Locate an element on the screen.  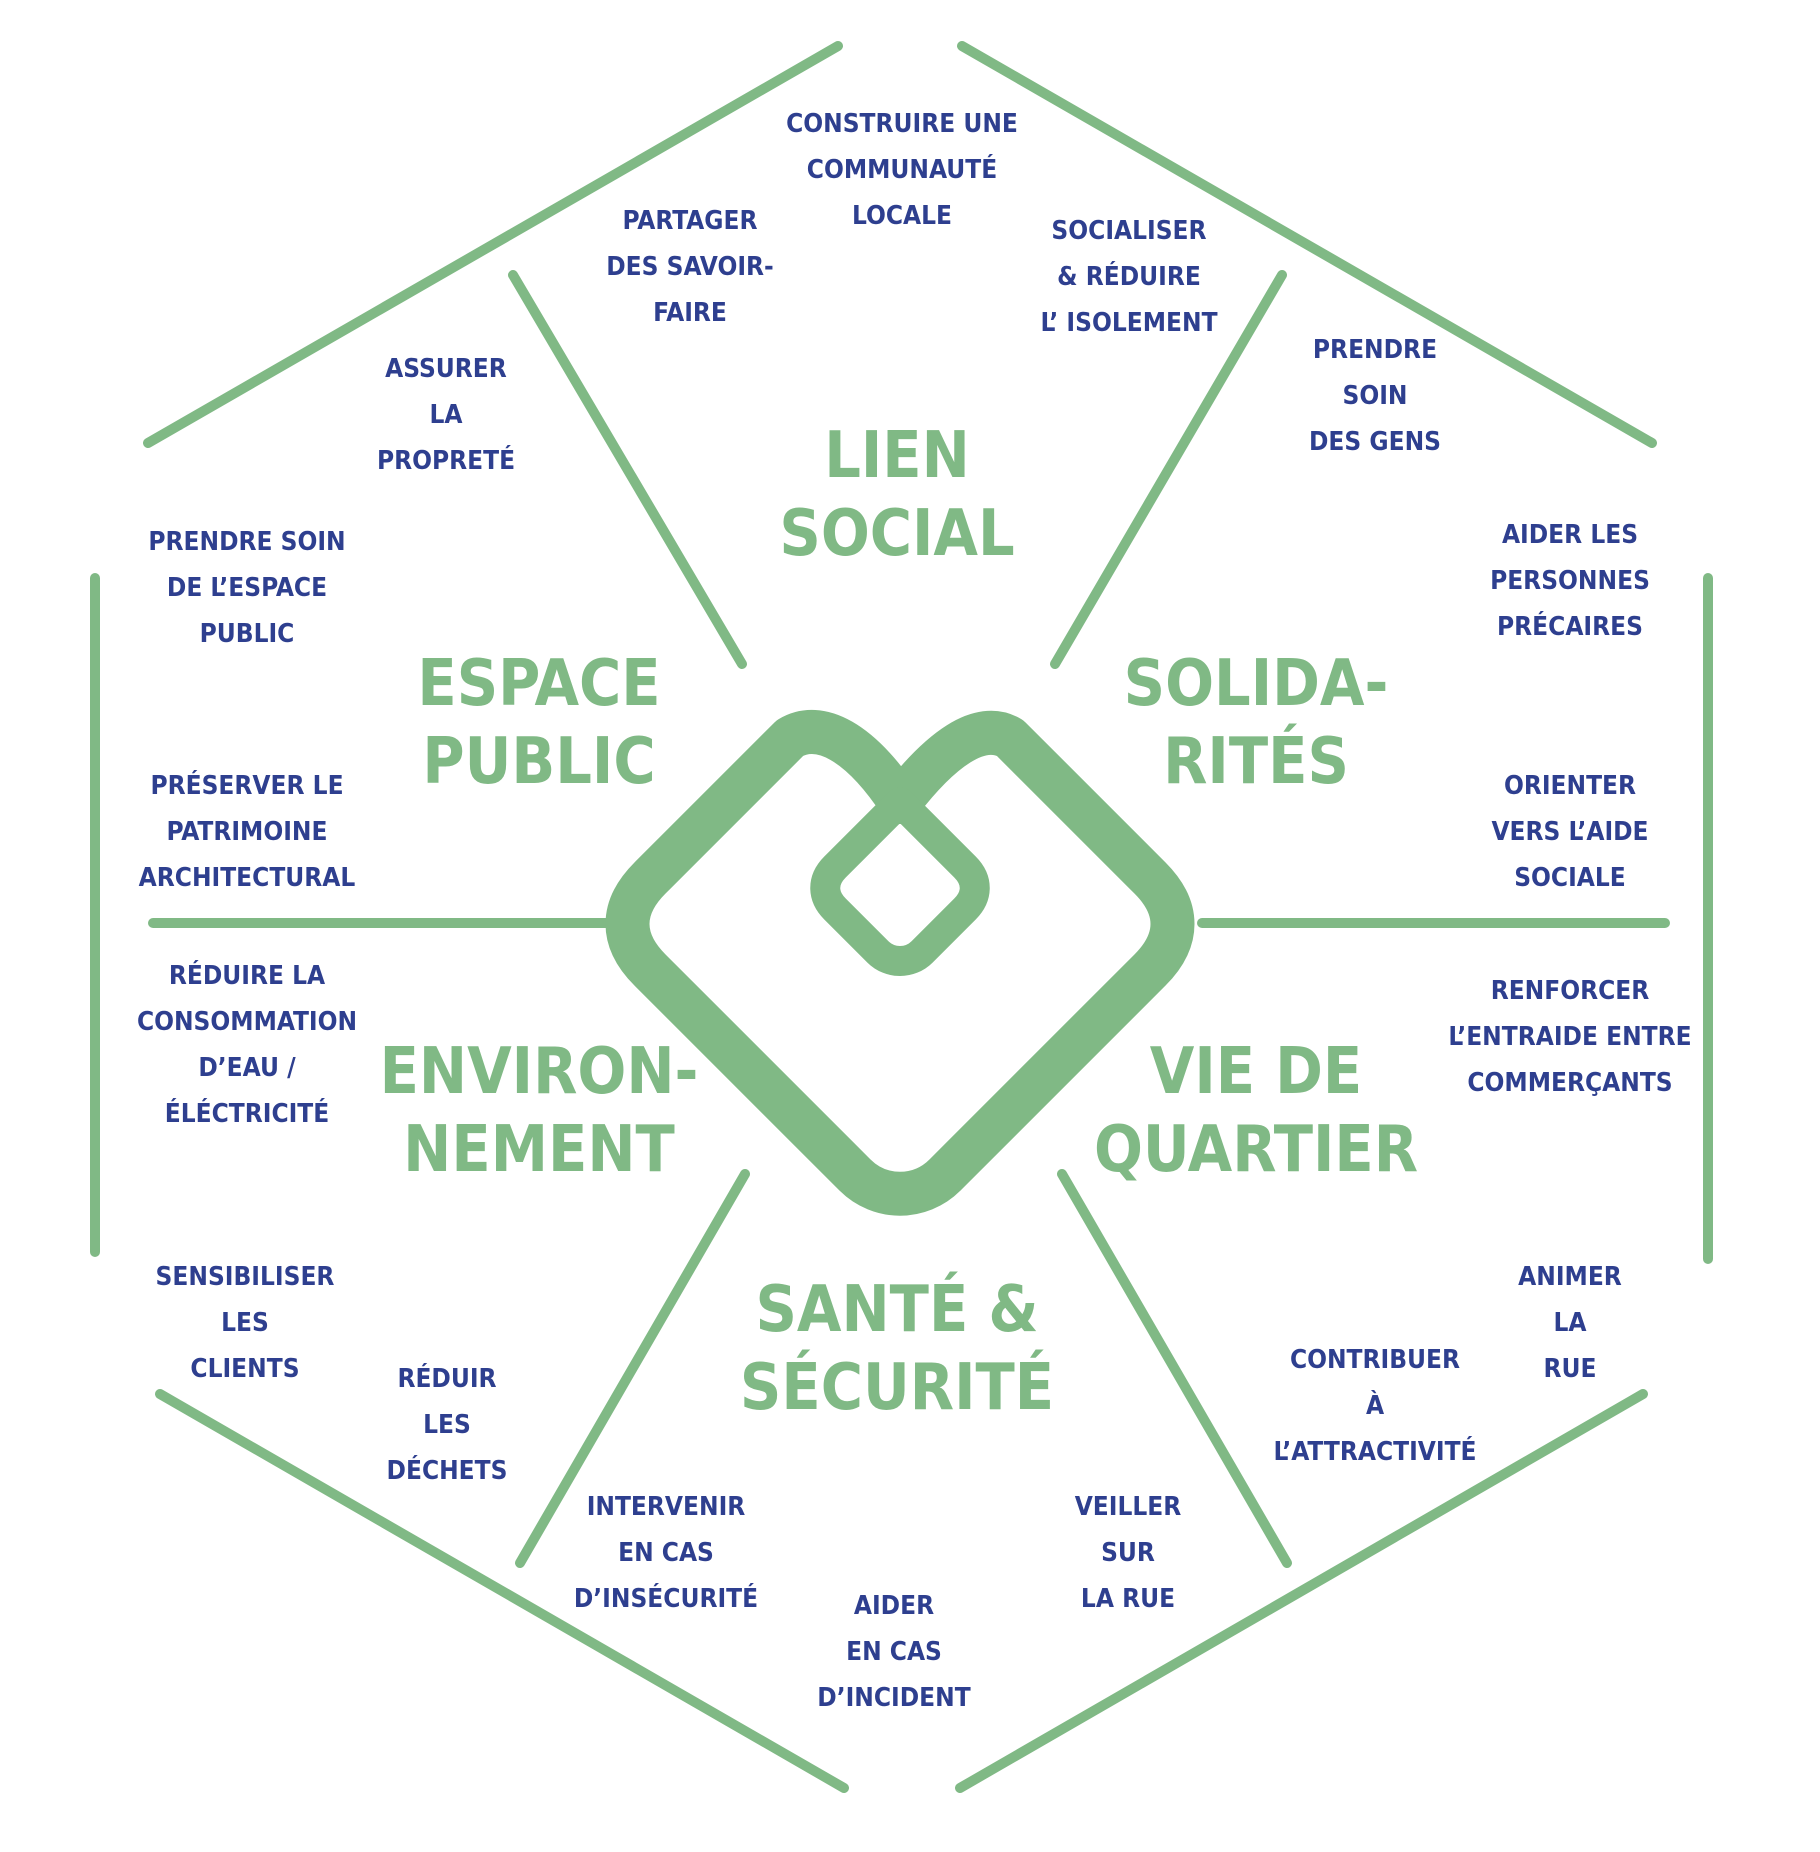
action-solidarites-2: AIDER LES PERSONNES PRÉCAIRES is located at coordinates (1570, 581).